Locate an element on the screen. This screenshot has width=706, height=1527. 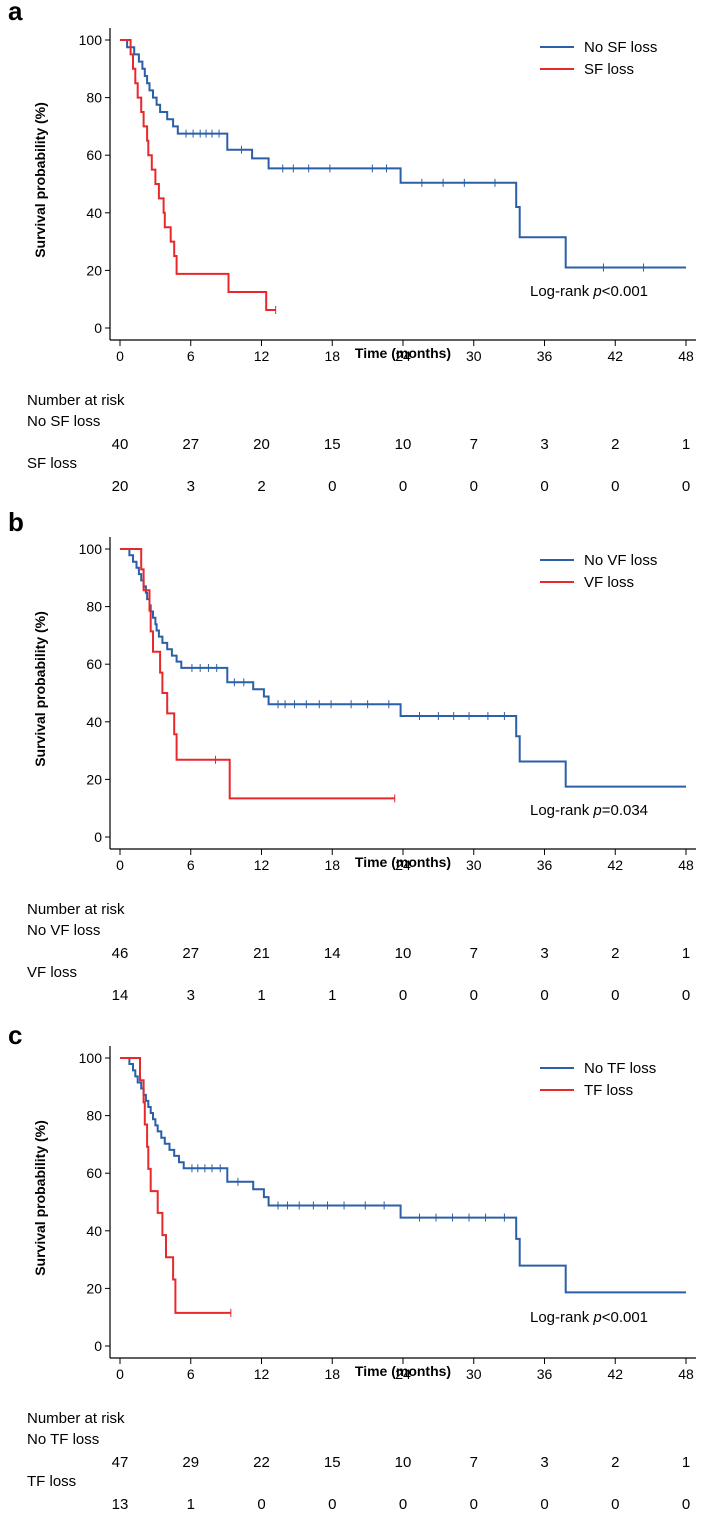
risk-group-label-loss: VF loss is located at coordinates (52, 972).